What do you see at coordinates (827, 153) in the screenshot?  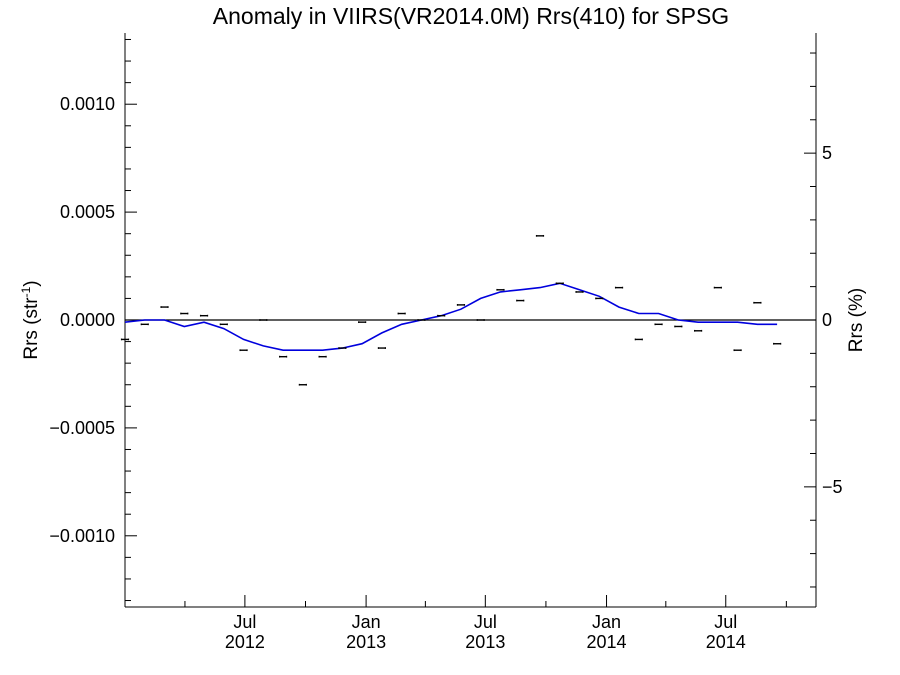 I see `y-right-tick-label: 5` at bounding box center [827, 153].